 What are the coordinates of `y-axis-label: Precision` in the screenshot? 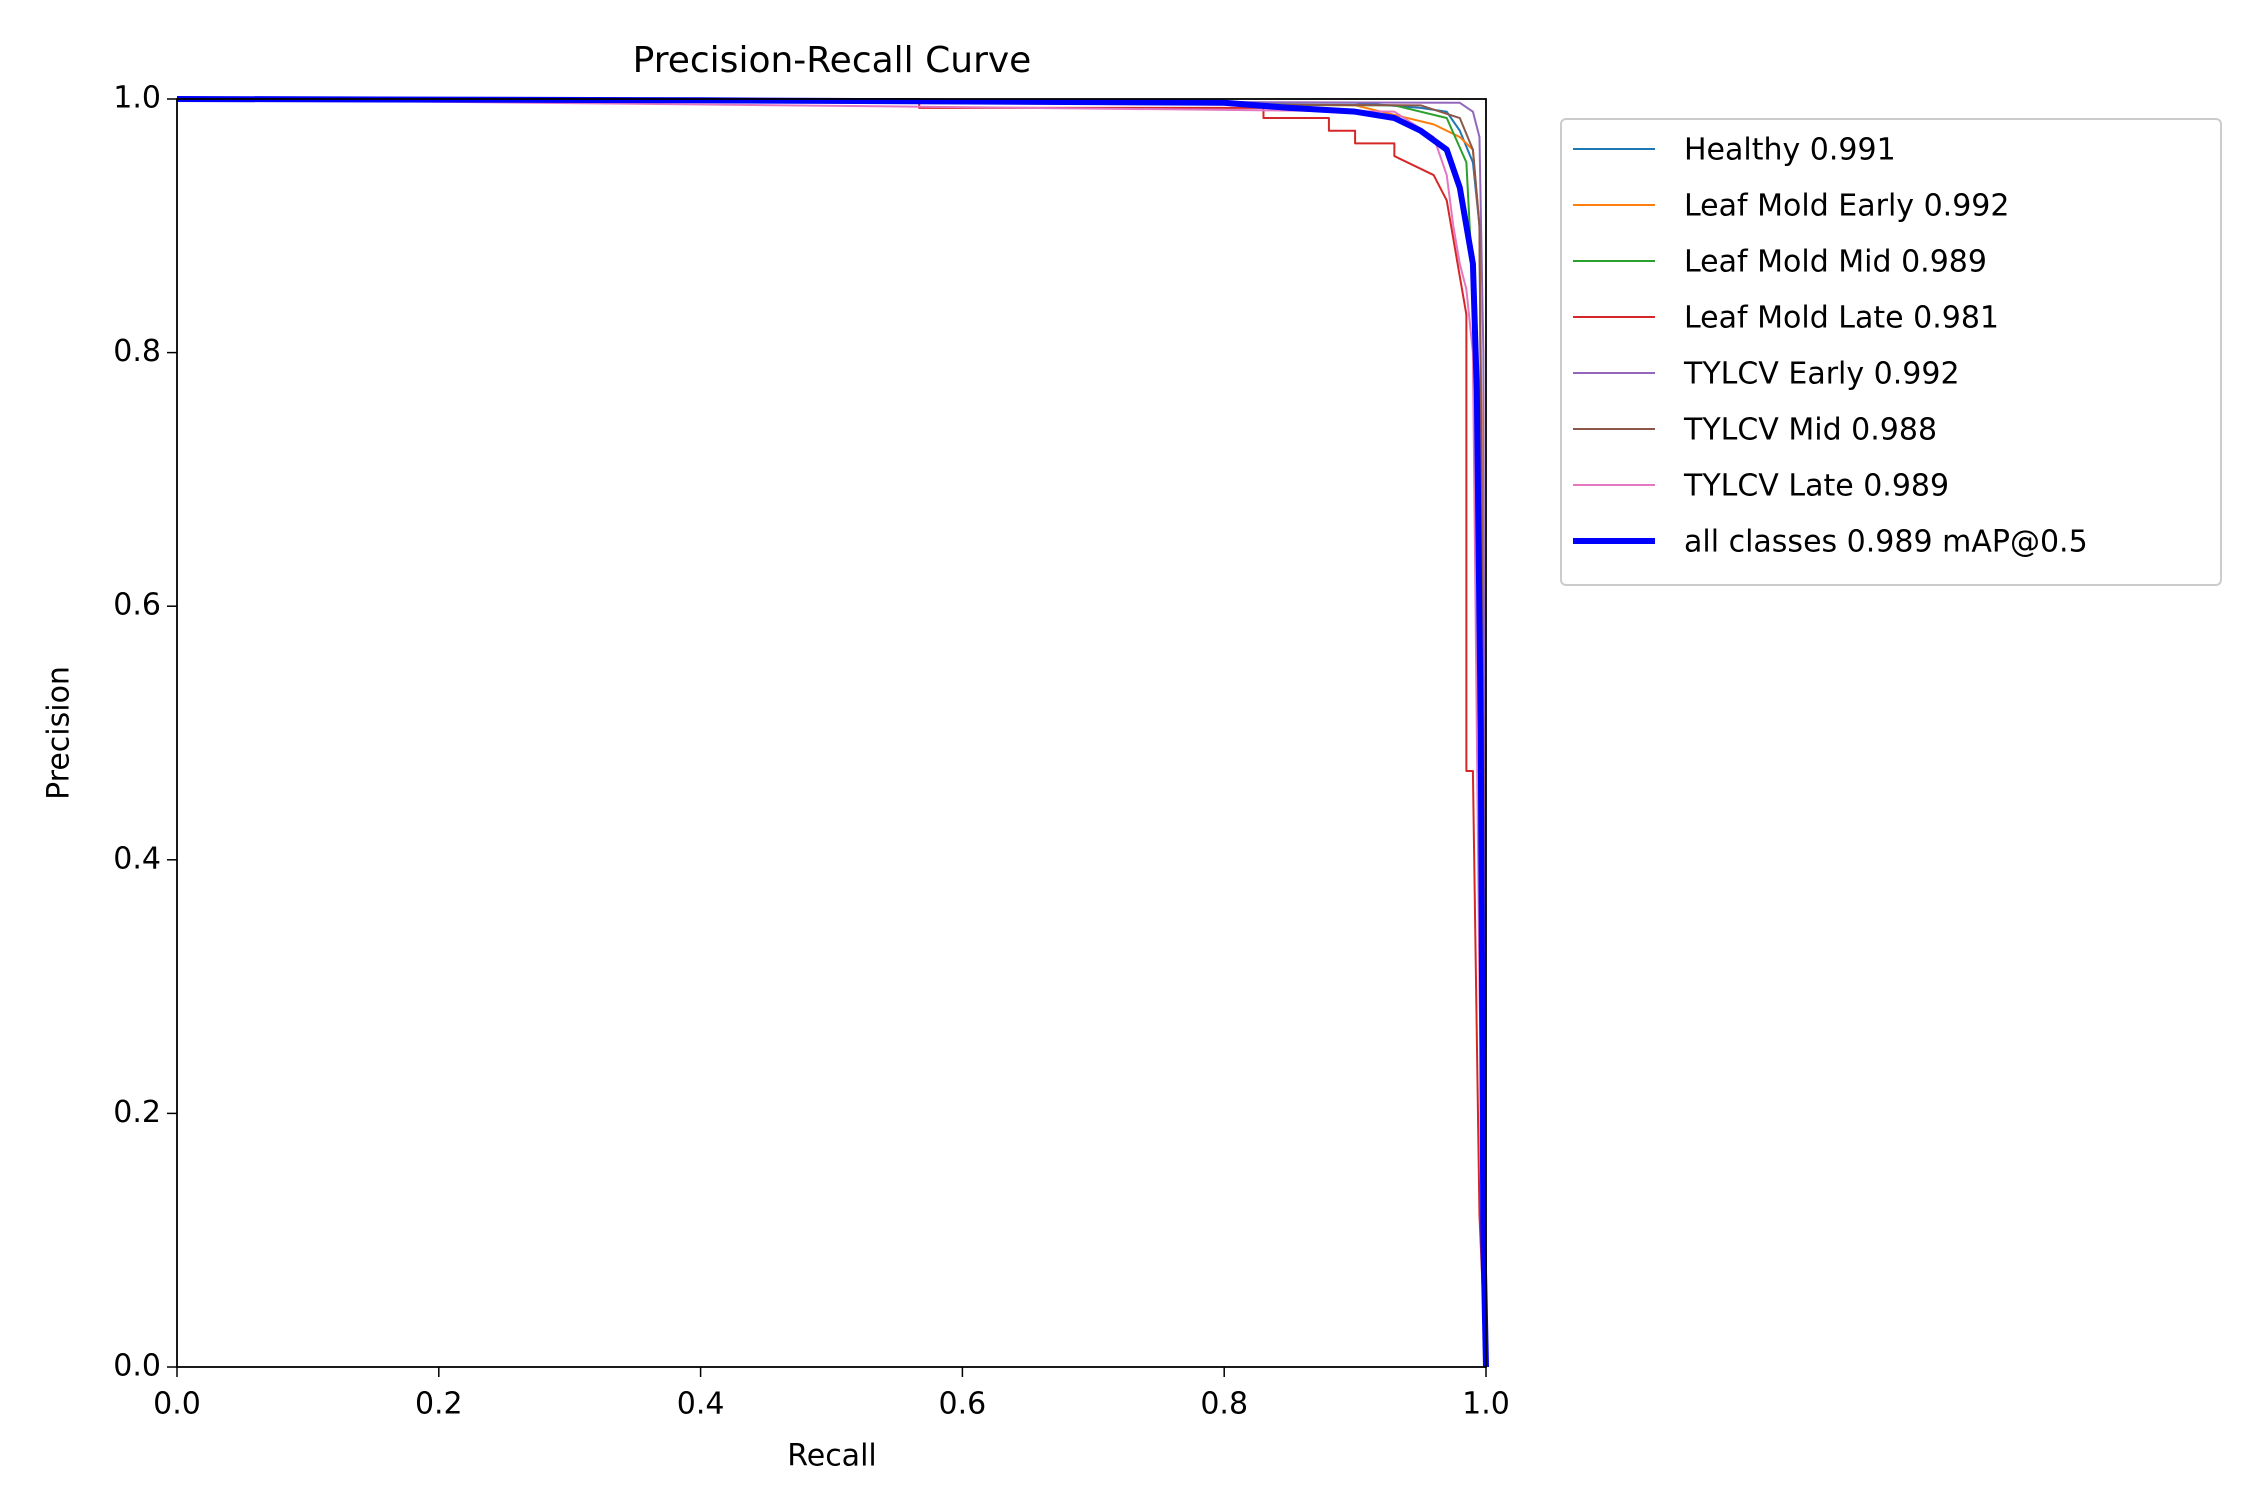 It's located at (59, 733).